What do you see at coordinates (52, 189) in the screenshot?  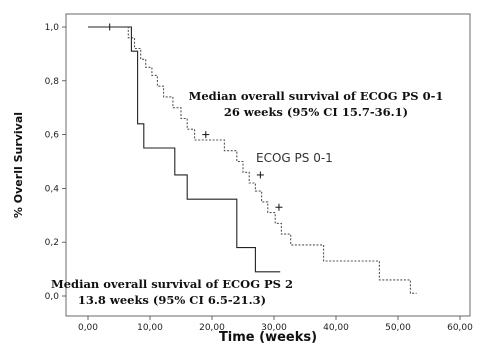 I see `y-tick-label: 0,4` at bounding box center [52, 189].